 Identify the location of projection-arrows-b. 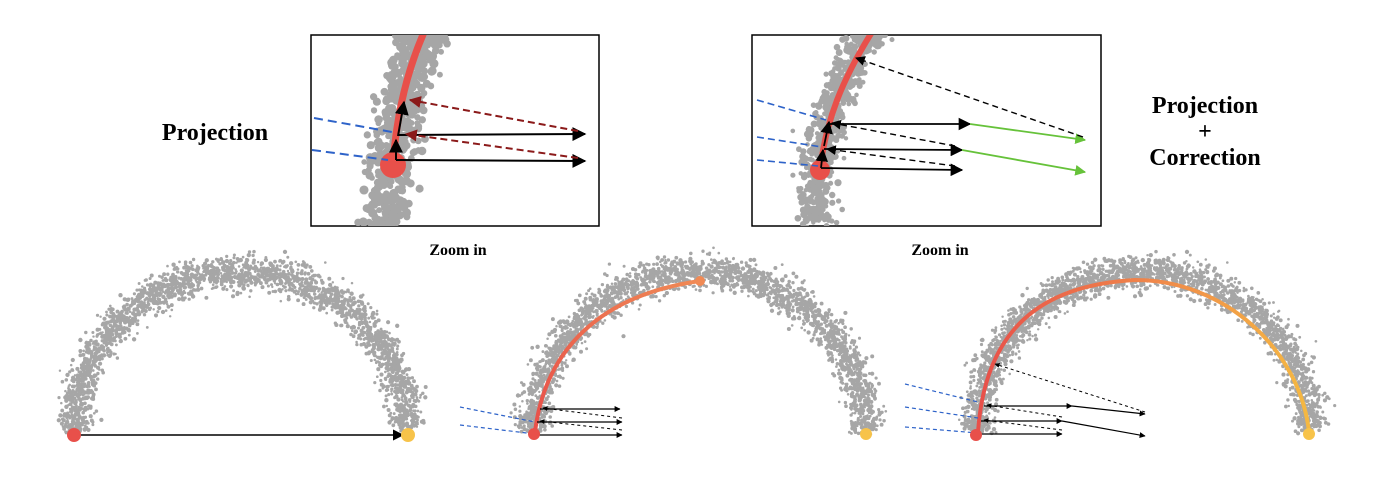
(578, 422).